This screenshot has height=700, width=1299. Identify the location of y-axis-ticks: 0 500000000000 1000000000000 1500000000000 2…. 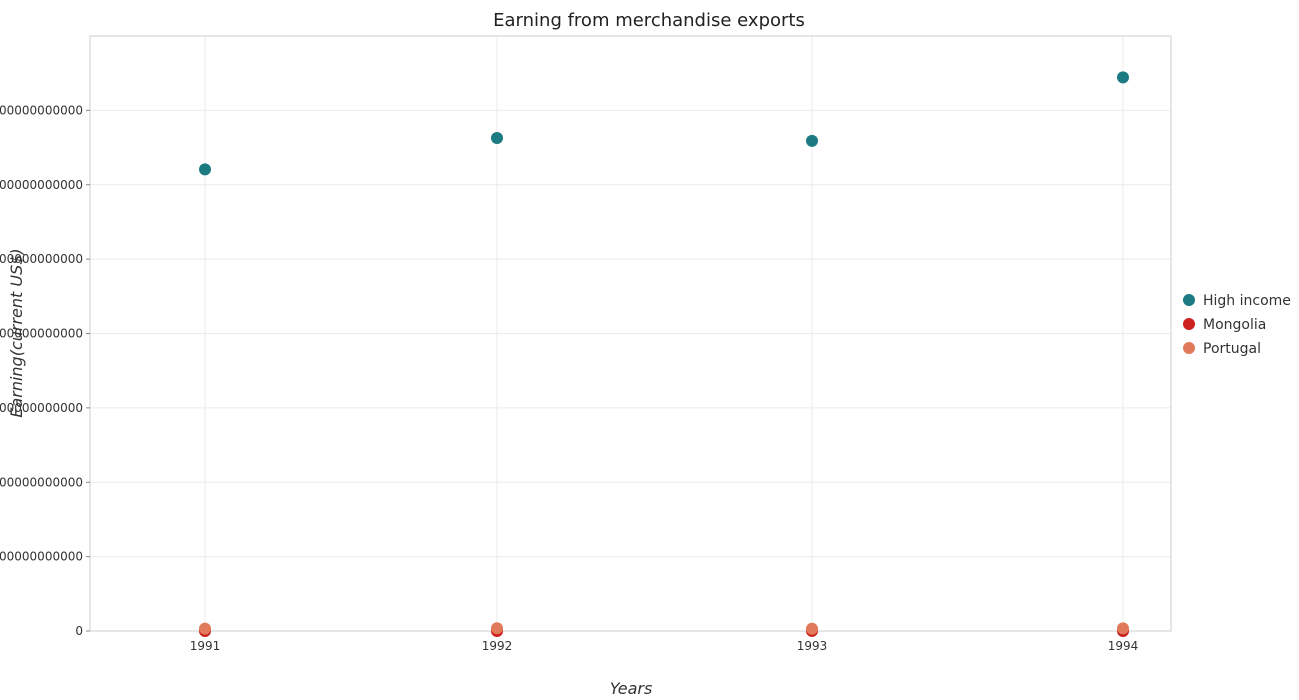
(45, 370).